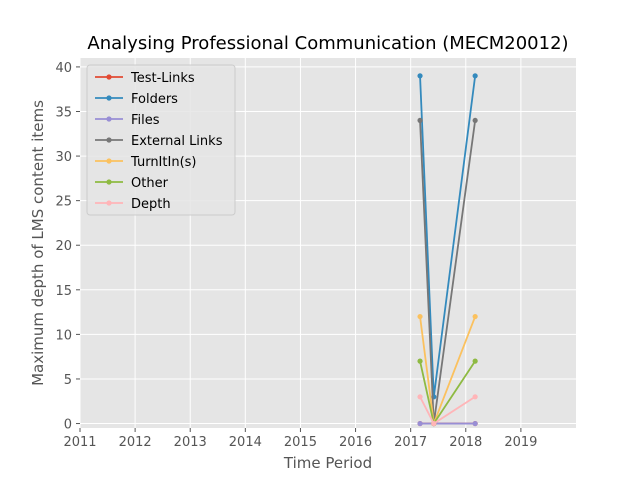  I want to click on x-tick-label: 2013, so click(190, 442).